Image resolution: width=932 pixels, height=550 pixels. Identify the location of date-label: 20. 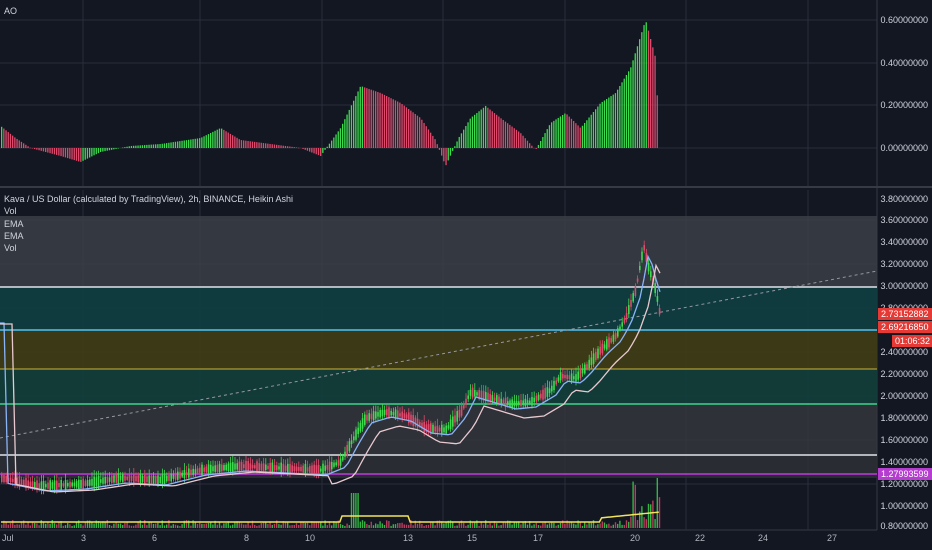
(635, 538).